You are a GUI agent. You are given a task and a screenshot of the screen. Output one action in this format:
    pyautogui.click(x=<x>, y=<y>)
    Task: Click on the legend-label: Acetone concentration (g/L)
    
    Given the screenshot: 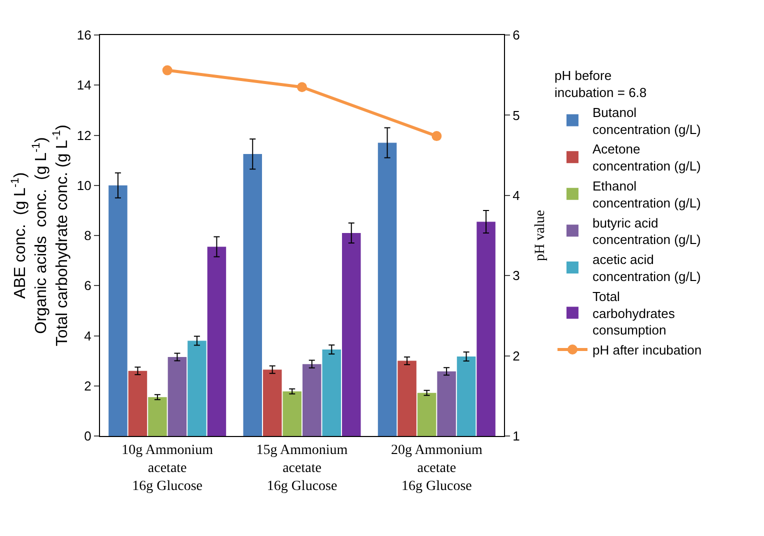 What is the action you would take?
    pyautogui.click(x=646, y=158)
    